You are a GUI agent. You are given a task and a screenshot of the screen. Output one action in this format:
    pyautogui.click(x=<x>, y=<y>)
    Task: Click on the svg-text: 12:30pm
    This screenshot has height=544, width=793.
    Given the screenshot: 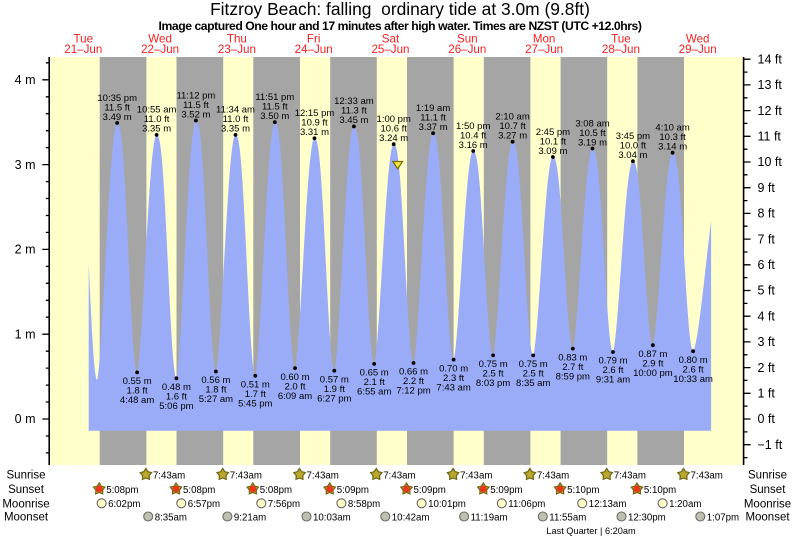 What is the action you would take?
    pyautogui.click(x=647, y=517)
    